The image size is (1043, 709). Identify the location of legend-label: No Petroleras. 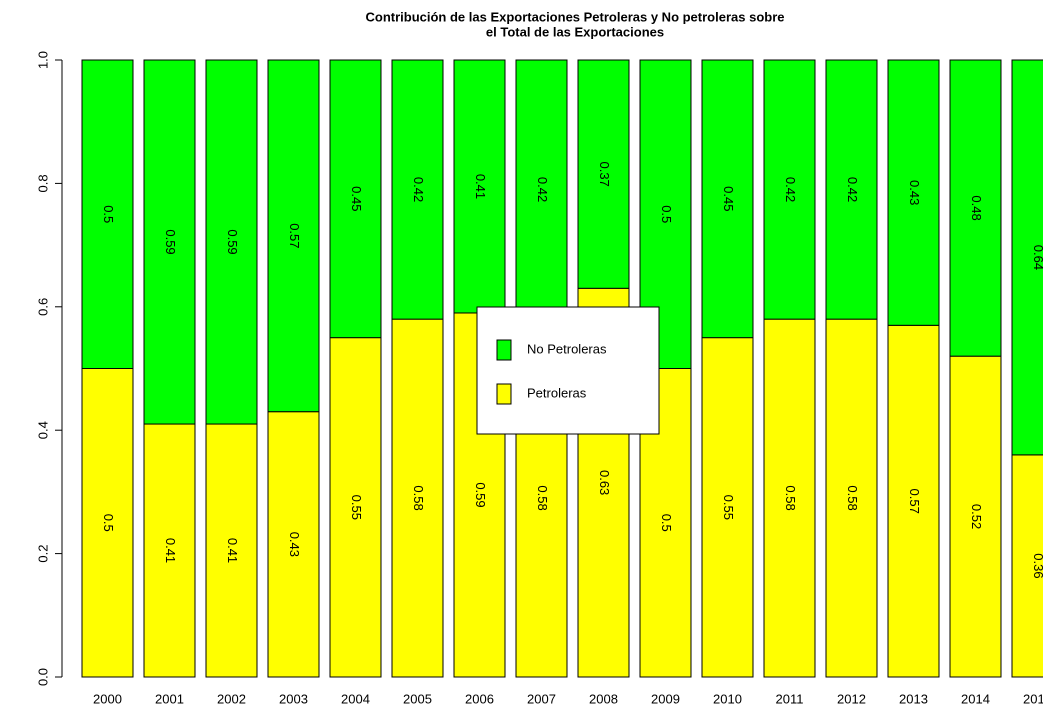
(567, 348).